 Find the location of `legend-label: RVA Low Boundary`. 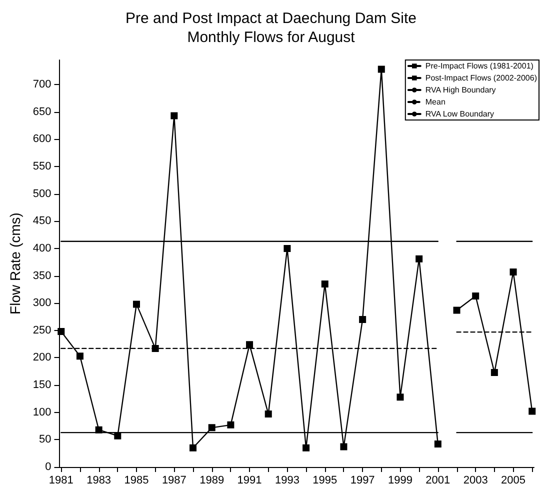

legend-label: RVA Low Boundary is located at coordinates (459, 114).